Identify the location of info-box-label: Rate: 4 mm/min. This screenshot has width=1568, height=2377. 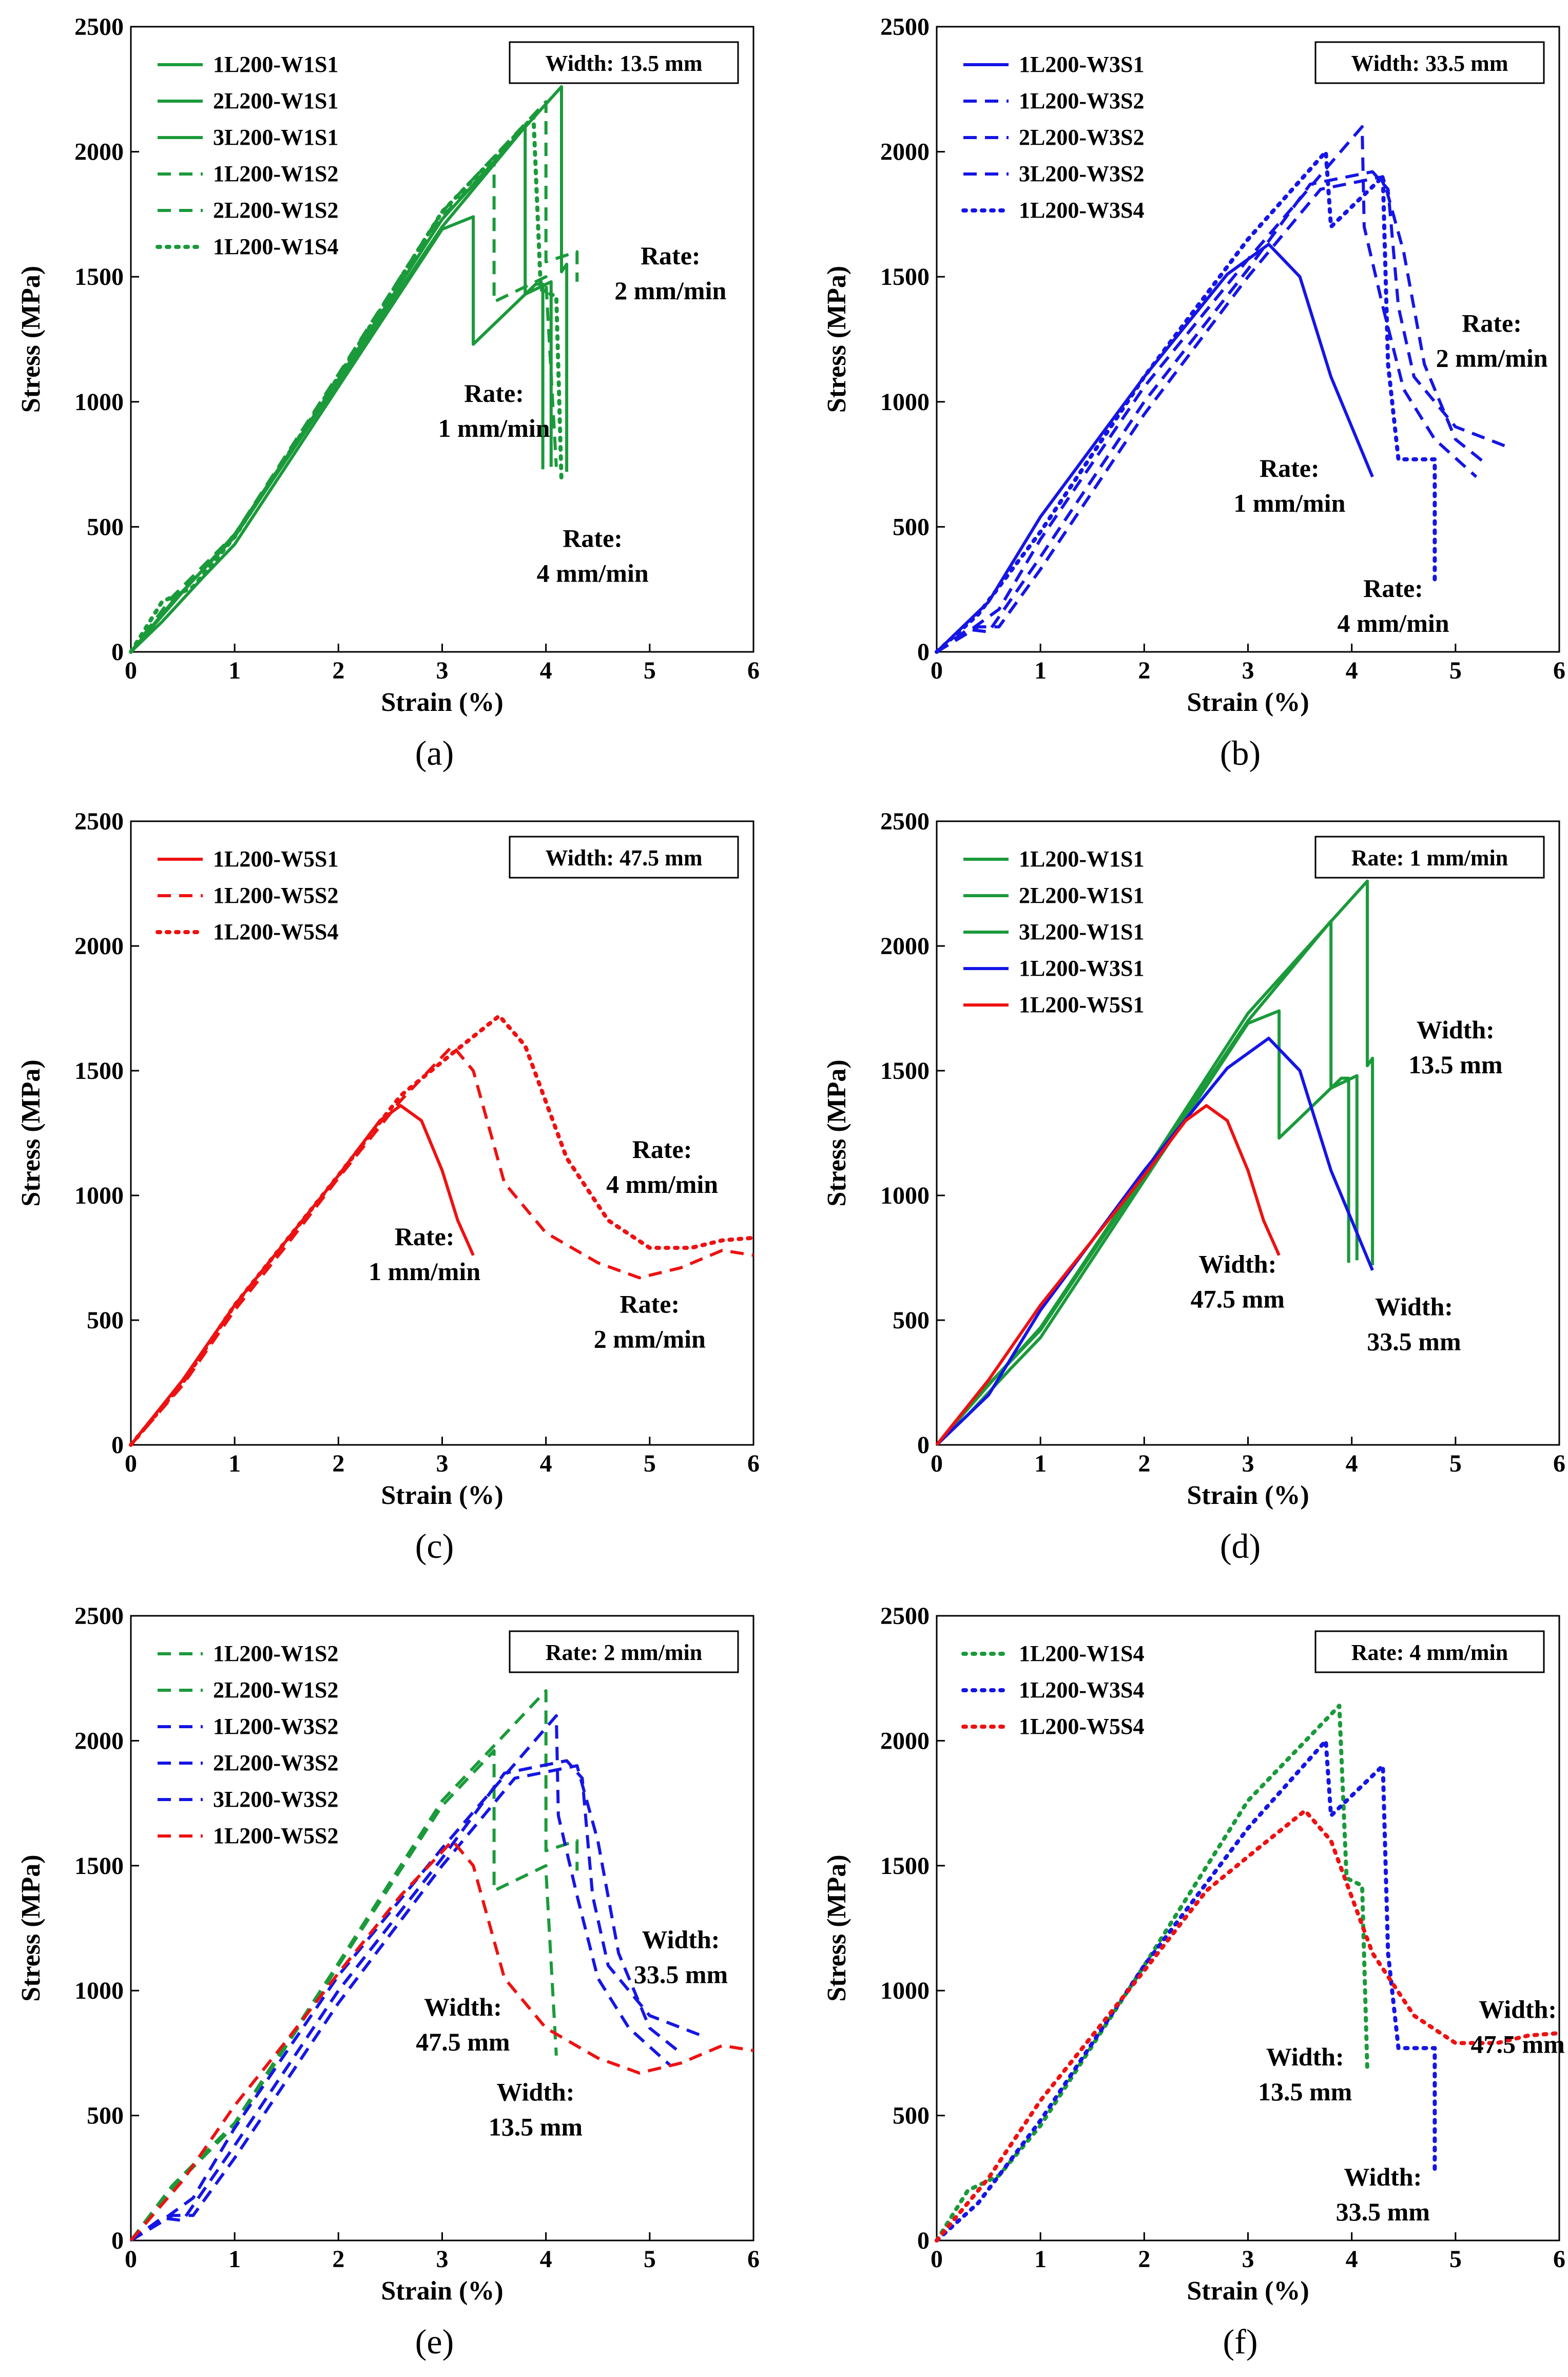
(1429, 1652).